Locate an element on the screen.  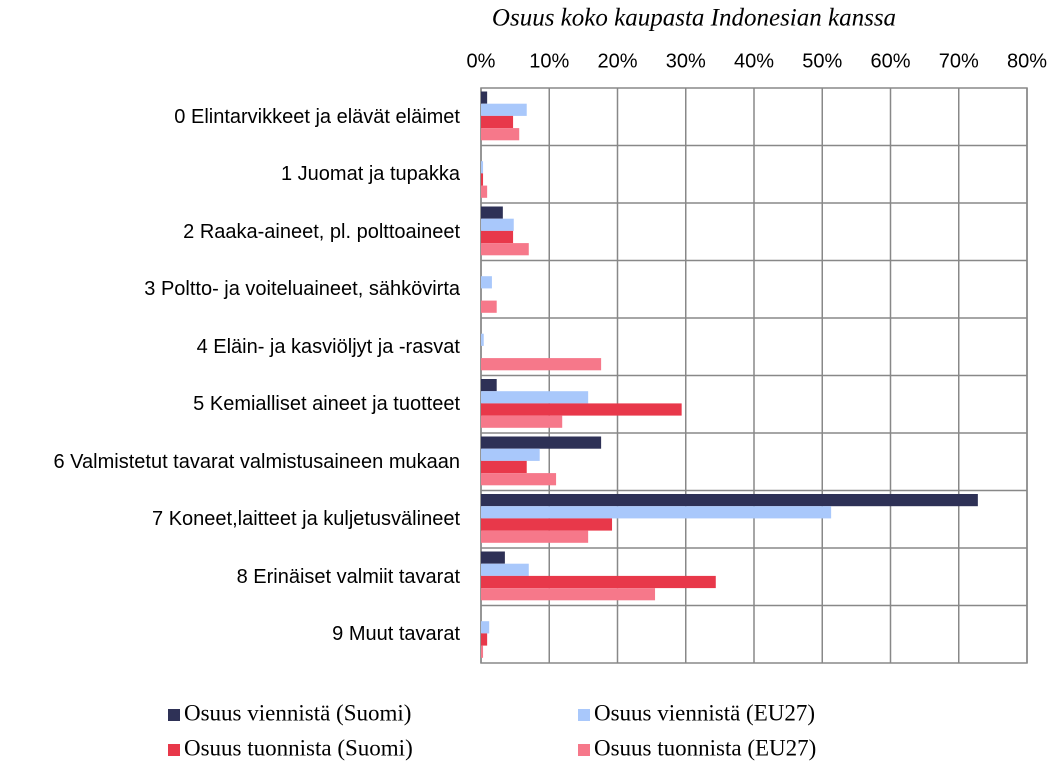
x-tick-label: 40% is located at coordinates (754, 61).